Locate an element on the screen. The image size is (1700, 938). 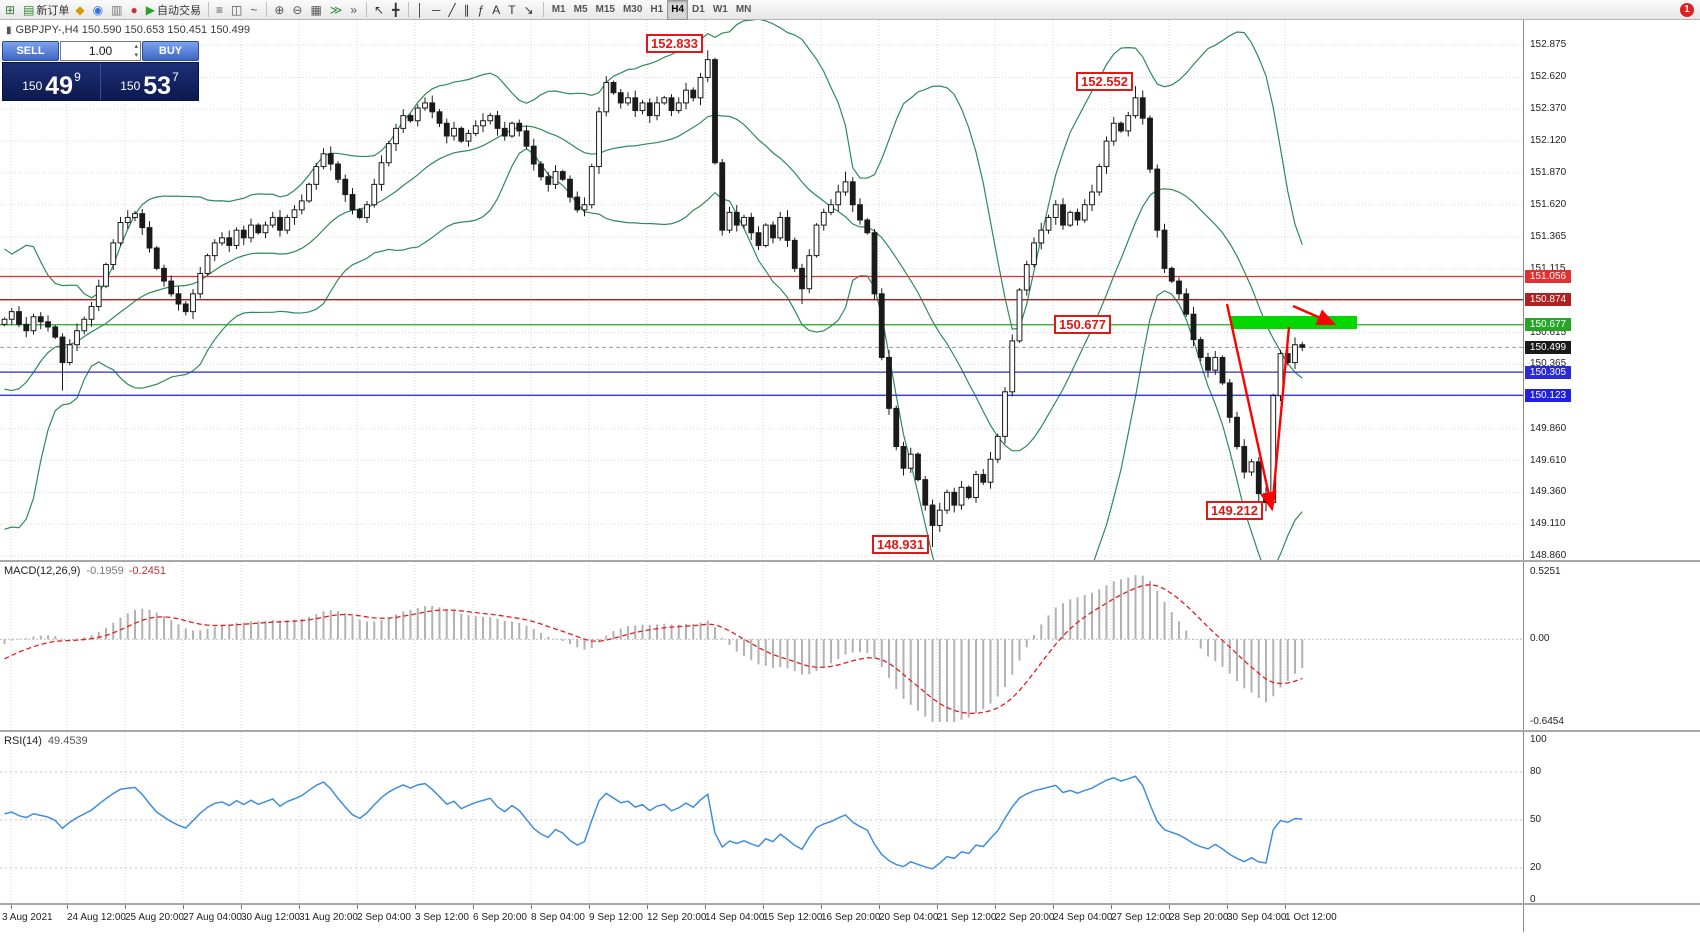
price-annotation-150.677: 150.677 is located at coordinates (1082, 324).